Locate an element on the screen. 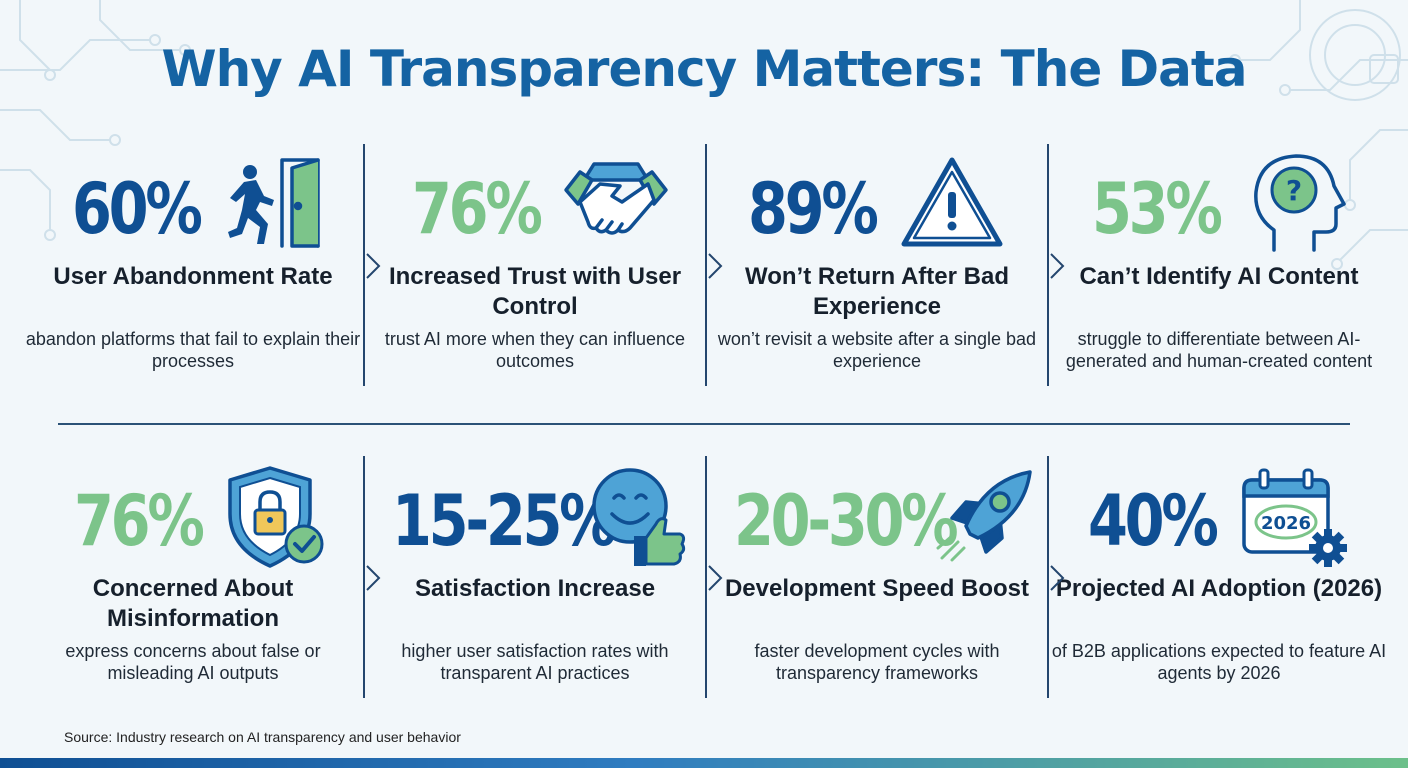 This screenshot has height=768, width=1408. head-question-icon: ? is located at coordinates (1300, 203).